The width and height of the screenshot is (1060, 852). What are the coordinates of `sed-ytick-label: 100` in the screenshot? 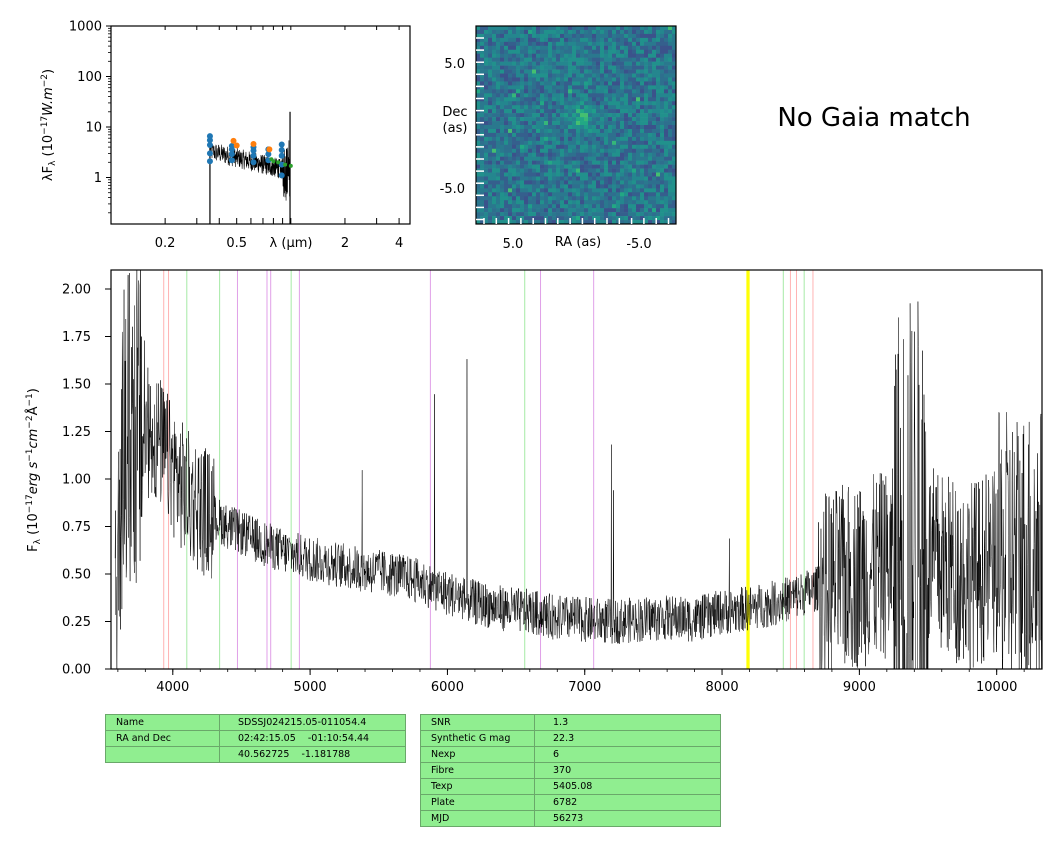 It's located at (89, 77).